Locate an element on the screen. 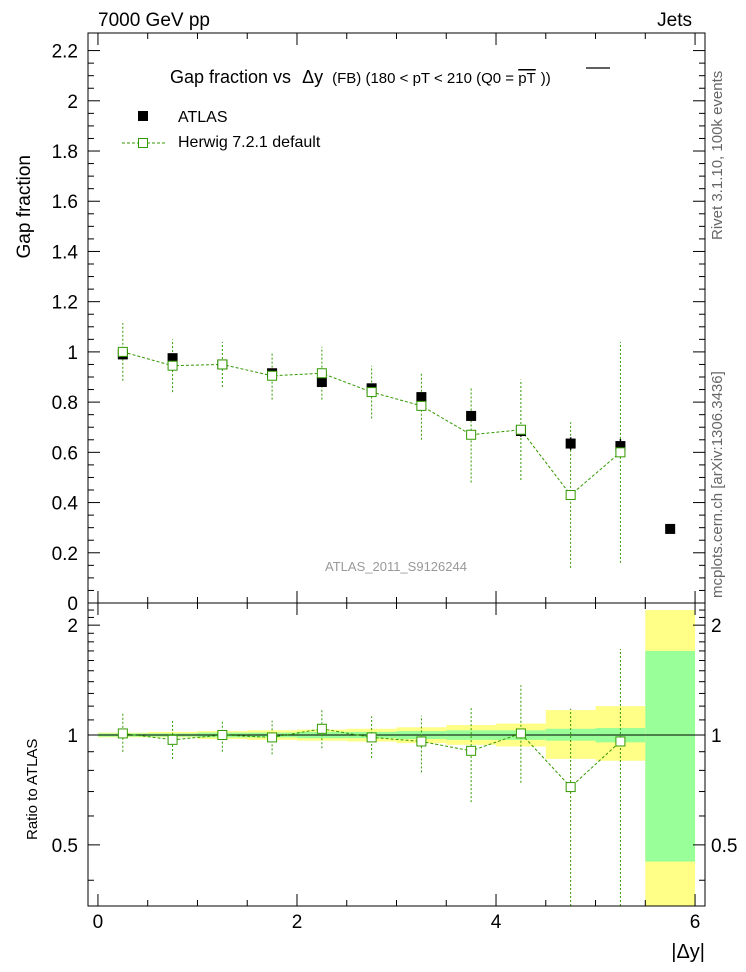 The width and height of the screenshot is (746, 972). main-y-tick-label: 0.8 is located at coordinates (65, 403).